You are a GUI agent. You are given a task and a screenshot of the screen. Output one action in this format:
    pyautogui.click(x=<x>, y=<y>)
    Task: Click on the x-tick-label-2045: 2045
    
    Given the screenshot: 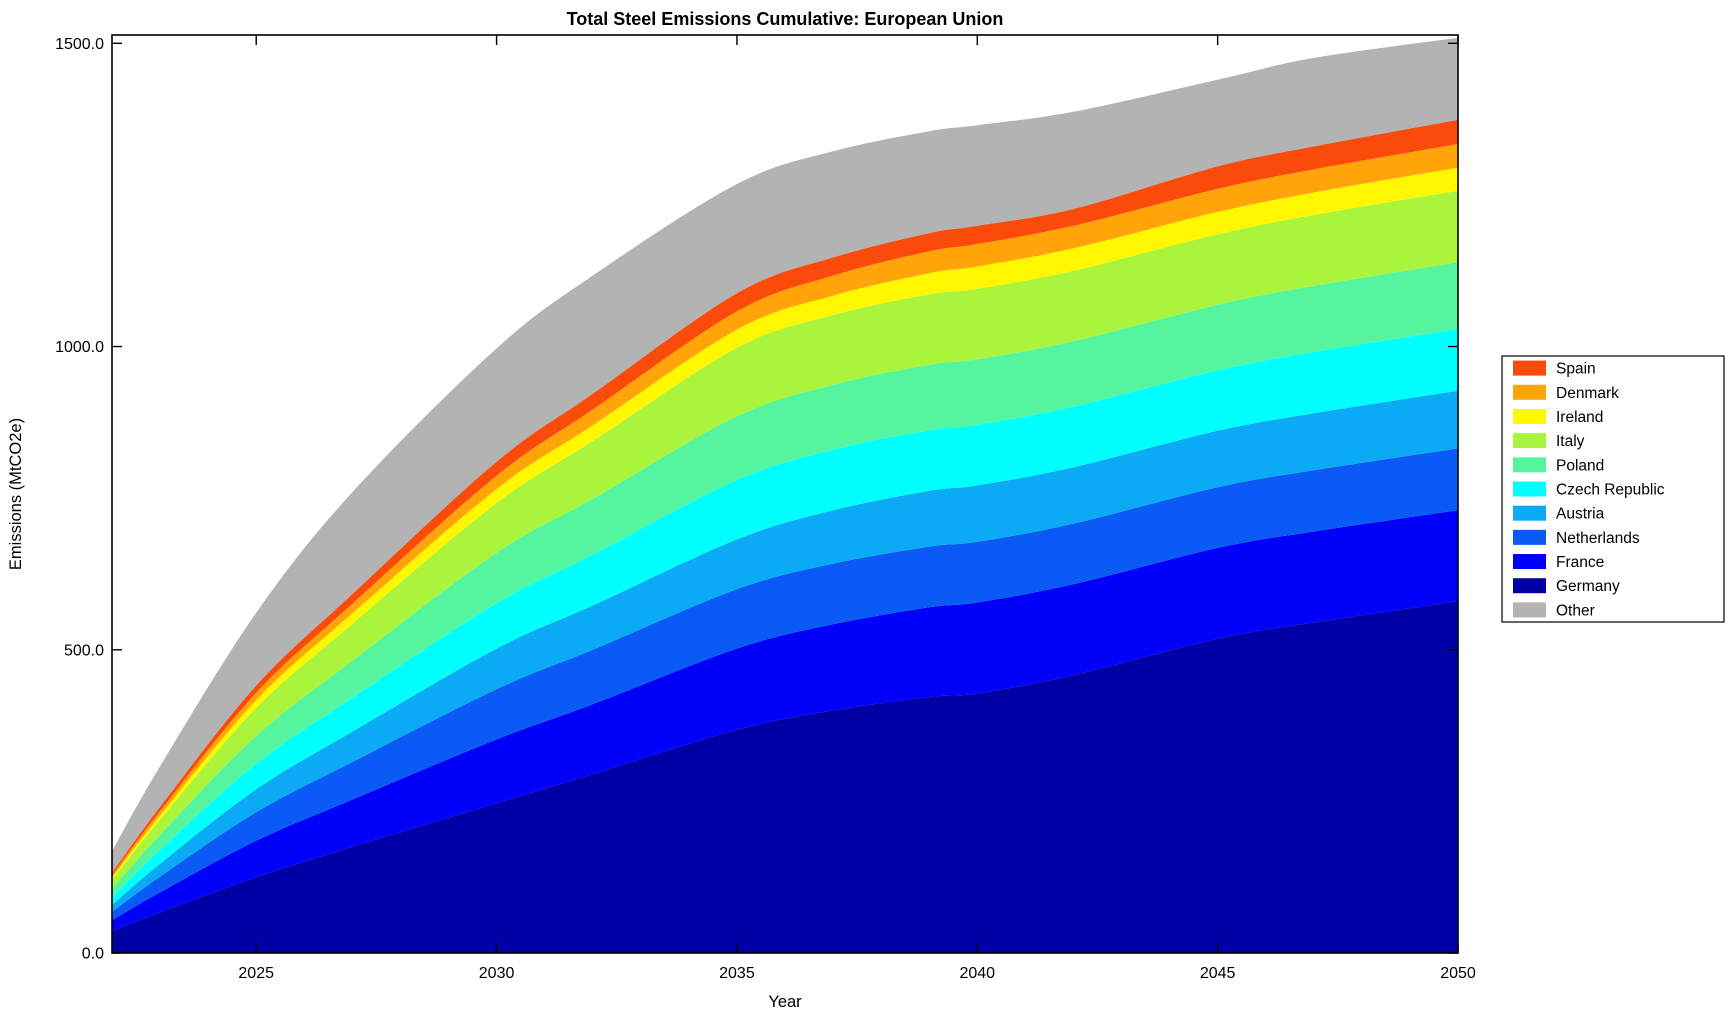 What is the action you would take?
    pyautogui.click(x=1218, y=973)
    